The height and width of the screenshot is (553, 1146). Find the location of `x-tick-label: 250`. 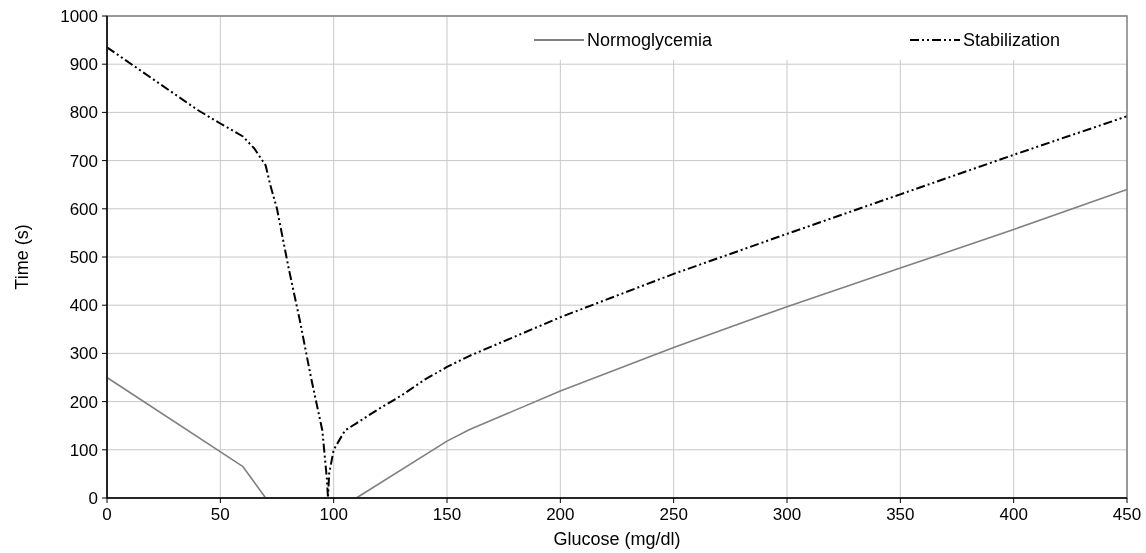

x-tick-label: 250 is located at coordinates (673, 514).